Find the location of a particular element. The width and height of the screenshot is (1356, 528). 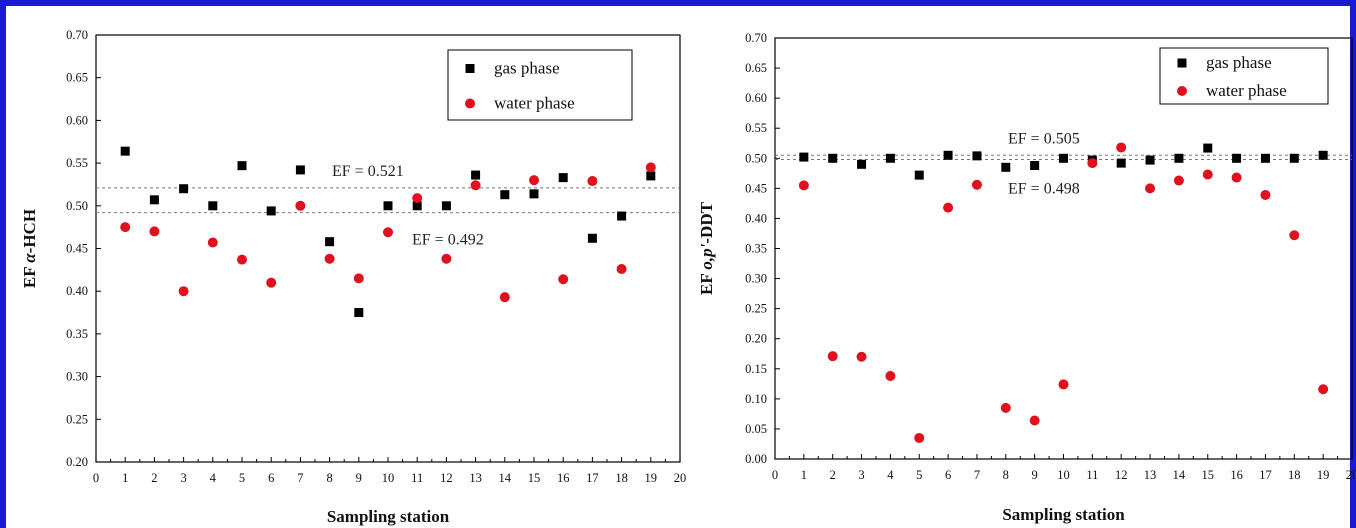

reference-line-label: EF = 0.521 is located at coordinates (368, 171).